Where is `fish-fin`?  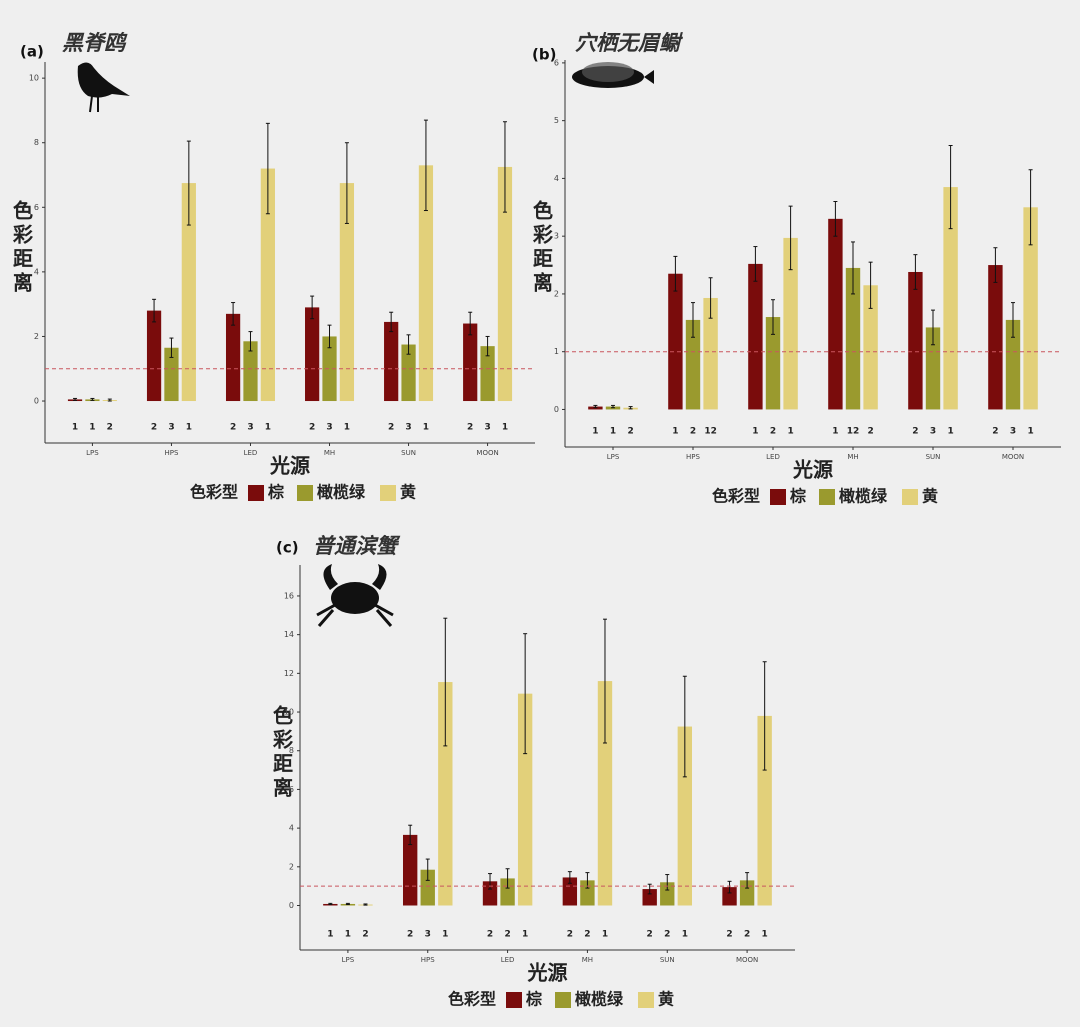
fish-fin is located at coordinates (608, 72).